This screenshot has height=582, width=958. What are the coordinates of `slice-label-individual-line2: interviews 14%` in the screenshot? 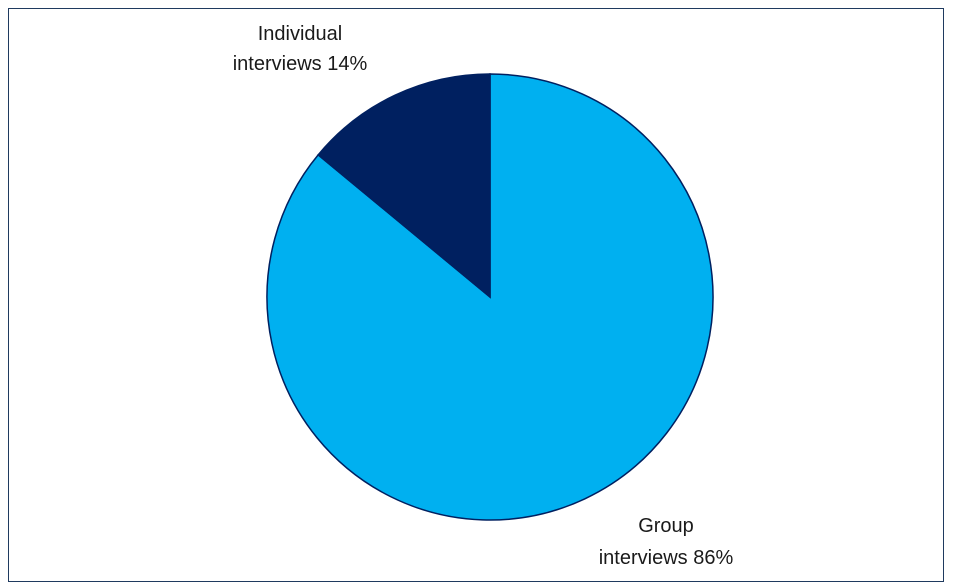 It's located at (300, 64).